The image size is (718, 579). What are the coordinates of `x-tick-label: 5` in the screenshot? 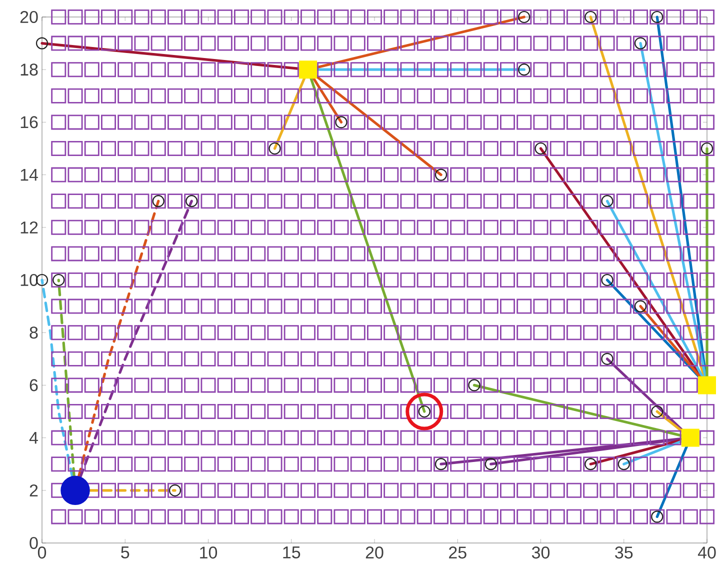 It's located at (125, 552).